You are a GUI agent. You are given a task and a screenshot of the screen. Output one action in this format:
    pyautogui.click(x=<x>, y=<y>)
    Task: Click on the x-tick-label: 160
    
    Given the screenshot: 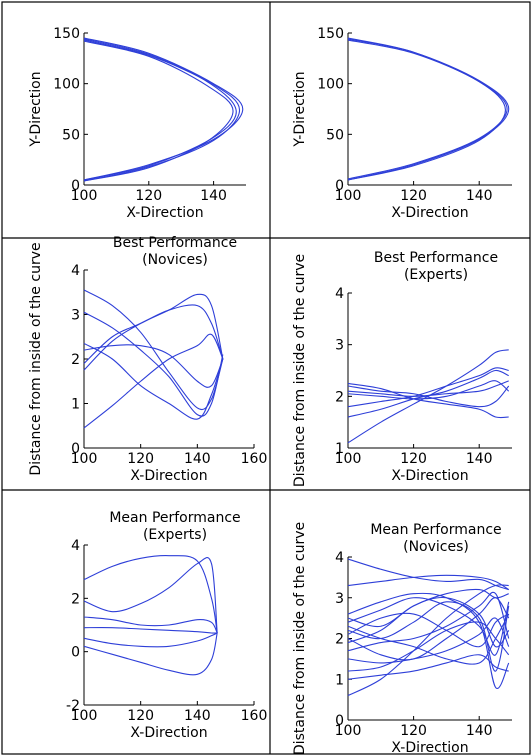 What is the action you would take?
    pyautogui.click(x=254, y=716)
    